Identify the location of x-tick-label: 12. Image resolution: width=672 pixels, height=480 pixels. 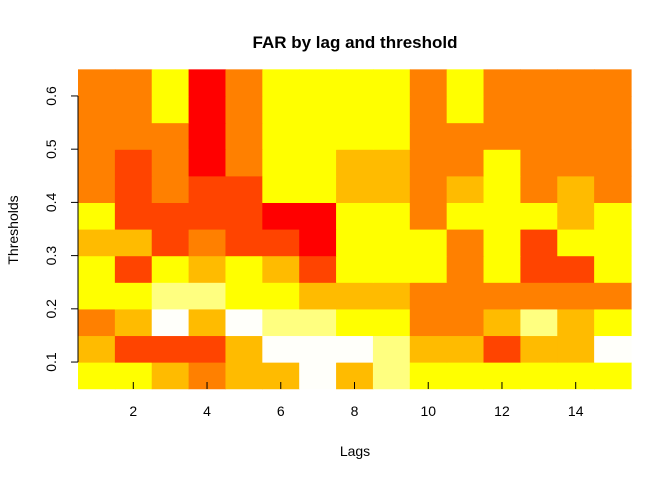
(502, 411).